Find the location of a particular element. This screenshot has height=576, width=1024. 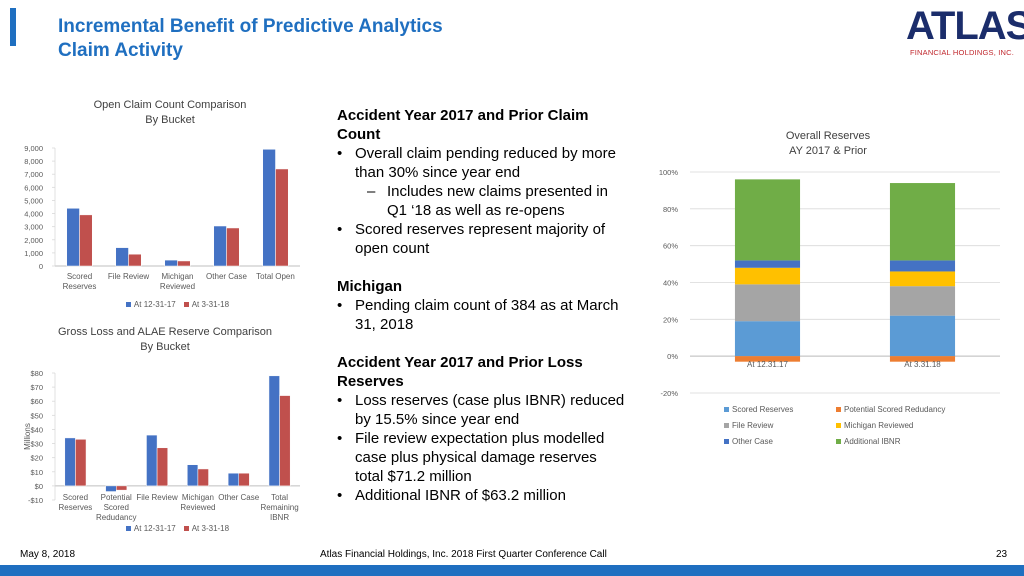

legend-item: Other Case is located at coordinates (780, 441).